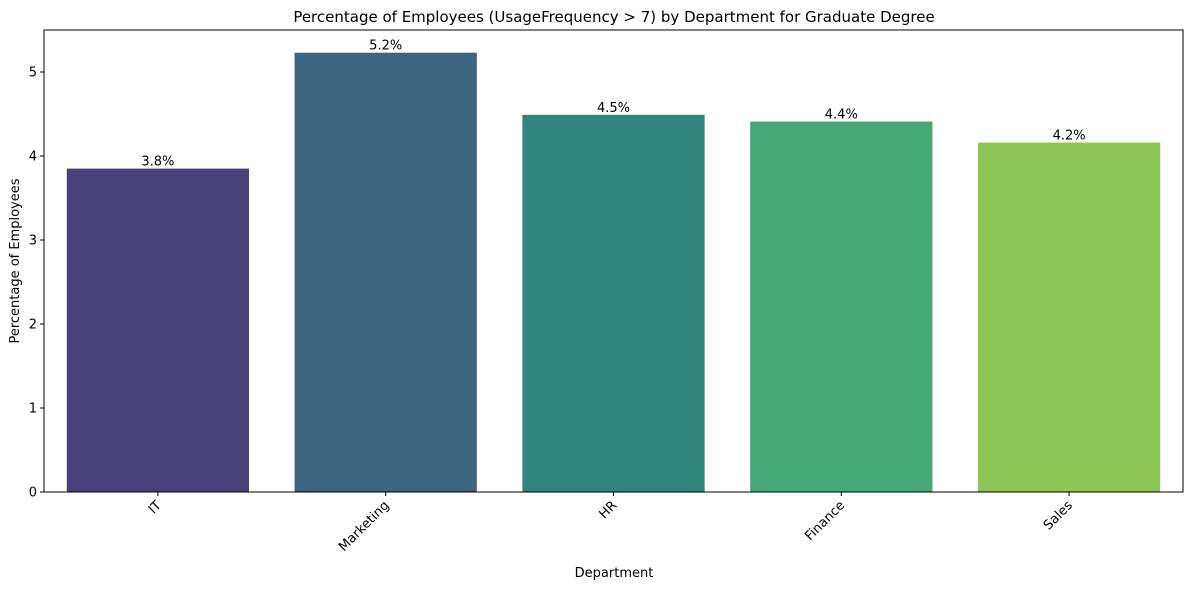 This screenshot has height=590, width=1189. I want to click on y-axis-label: Percentage of Employees, so click(15, 260).